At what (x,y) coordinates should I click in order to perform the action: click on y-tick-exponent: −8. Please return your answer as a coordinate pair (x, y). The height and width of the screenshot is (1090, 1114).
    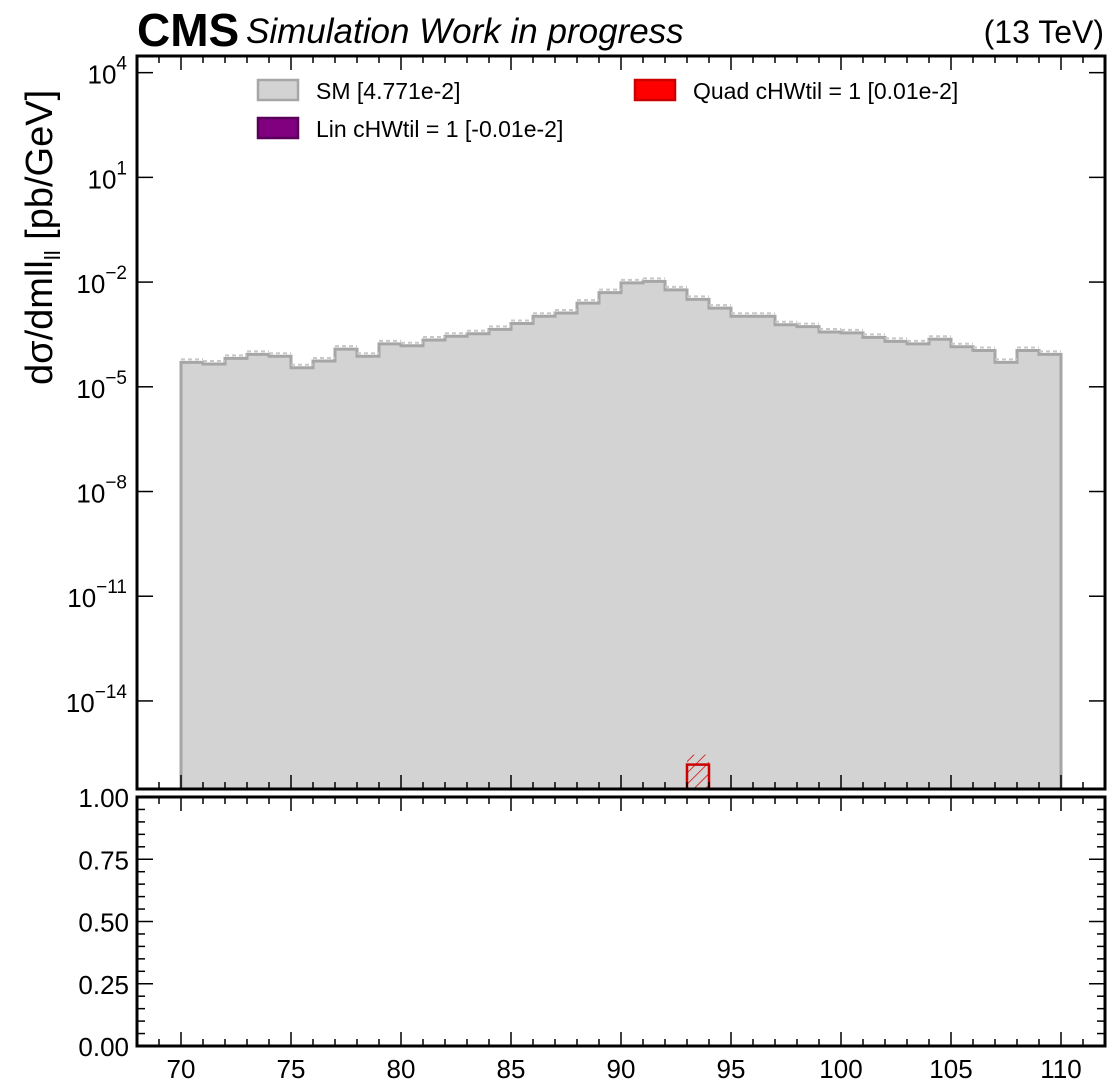
    Looking at the image, I should click on (116, 483).